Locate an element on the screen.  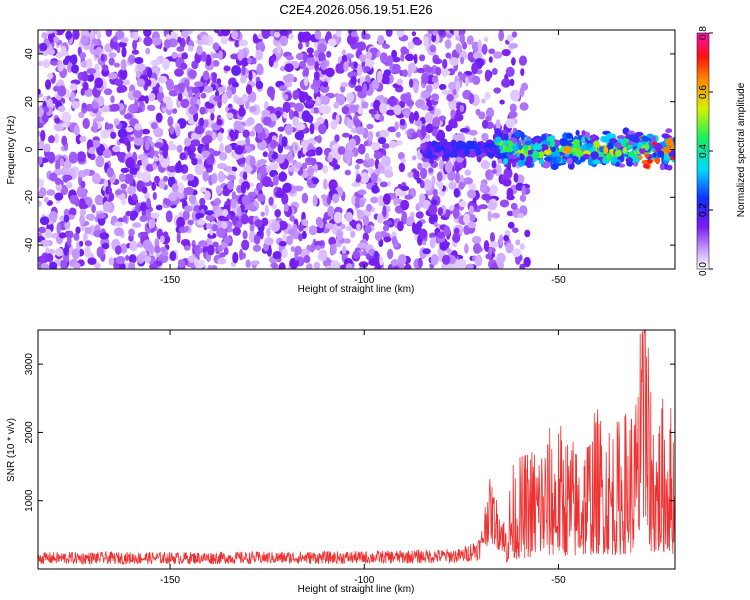
colorbar-label: Normalized spectral amplitude is located at coordinates (741, 149).